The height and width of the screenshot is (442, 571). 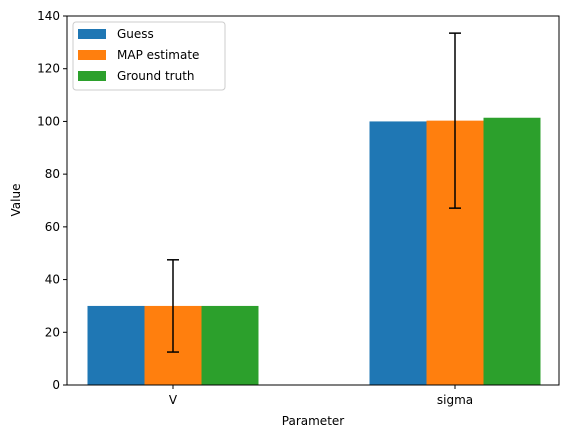 I want to click on bar-ground-truth-v, so click(x=230, y=345).